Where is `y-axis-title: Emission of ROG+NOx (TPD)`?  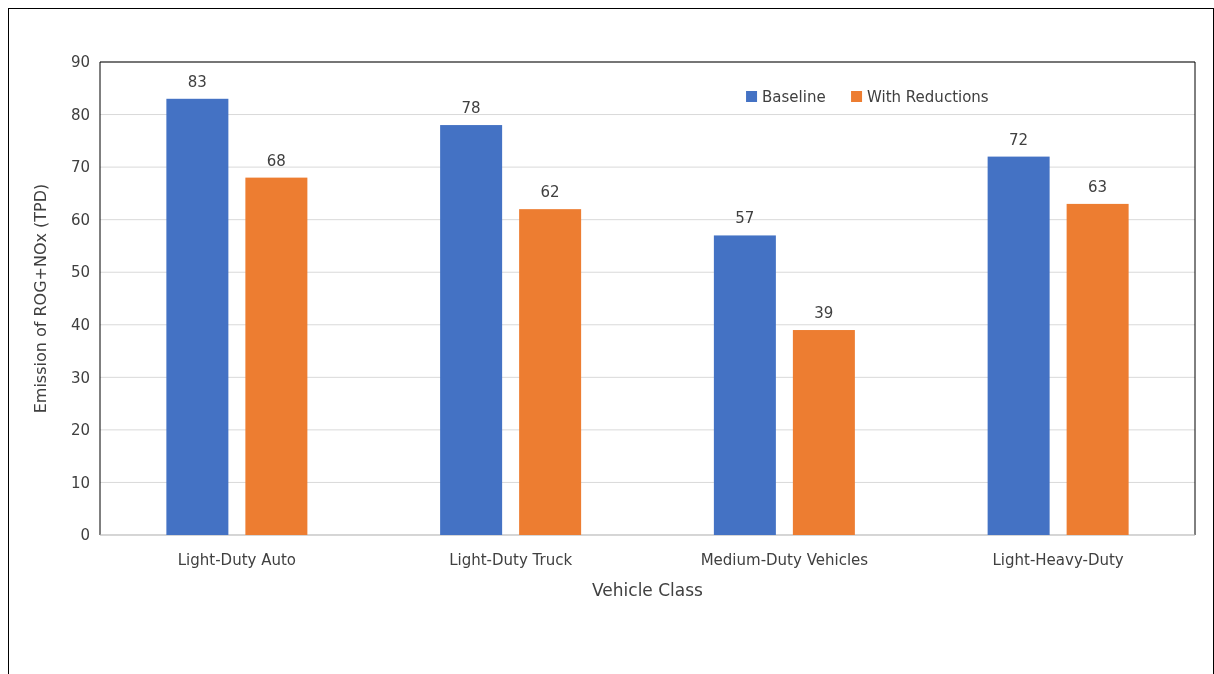
y-axis-title: Emission of ROG+NOx (TPD) is located at coordinates (40, 298).